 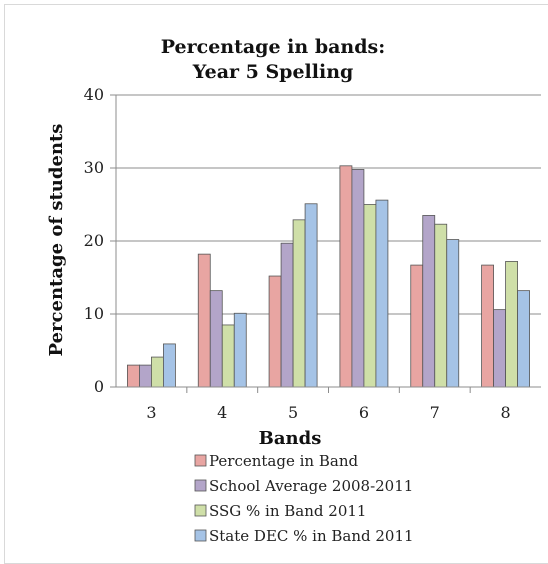 I want to click on y-tick-label-20: 20, so click(x=94, y=240).